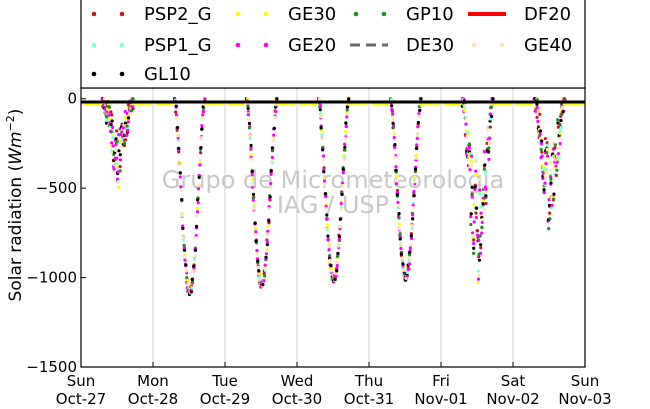  I want to click on x-tick-label-day: Fri, so click(441, 381).